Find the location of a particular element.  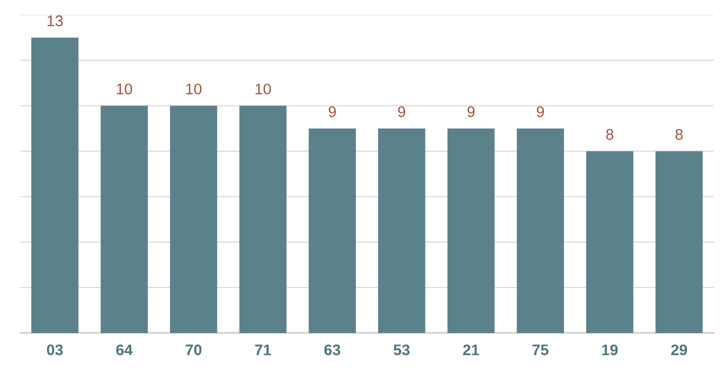

x-tick-label: 75 is located at coordinates (540, 350).